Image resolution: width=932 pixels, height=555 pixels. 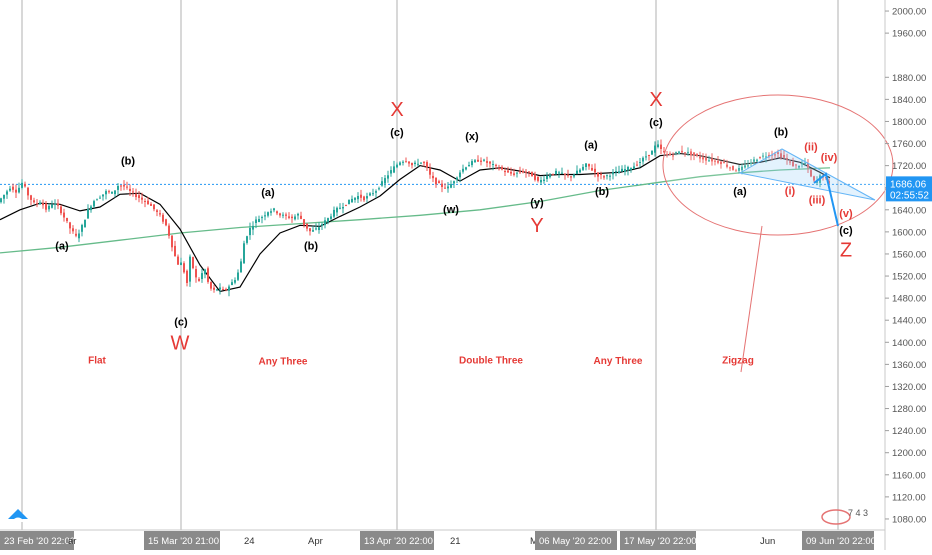 What do you see at coordinates (908, 184) in the screenshot?
I see `current-price-label: 1686.06` at bounding box center [908, 184].